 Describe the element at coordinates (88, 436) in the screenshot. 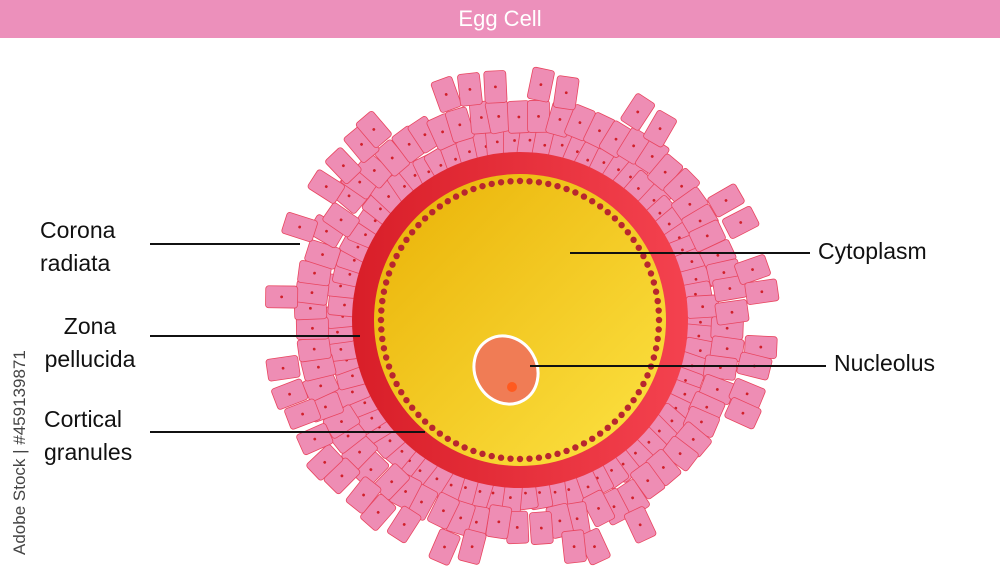

I see `label-cortical-granules: Cortical granules` at that location.